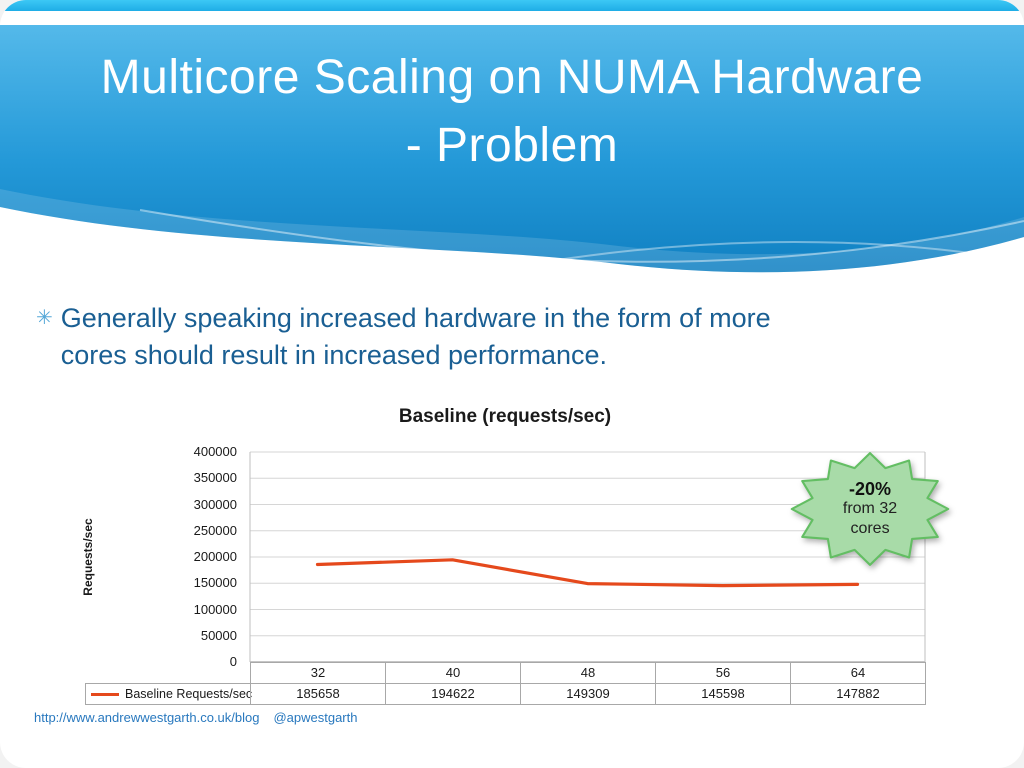 The width and height of the screenshot is (1024, 768). Describe the element at coordinates (147, 717) in the screenshot. I see `blog-url-link: http://www.andrewwestgarth.co.uk/blog` at that location.